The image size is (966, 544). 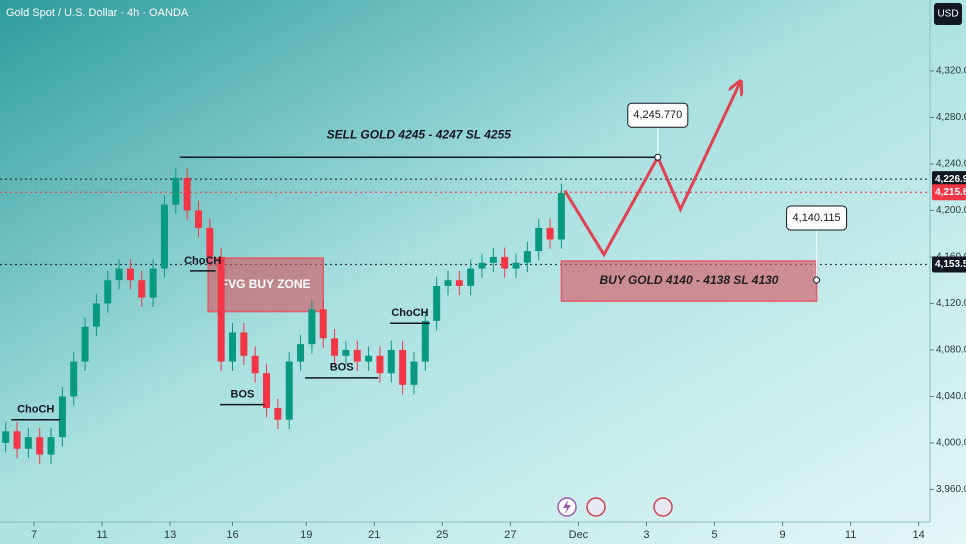 What do you see at coordinates (951, 489) in the screenshot?
I see `y-tick-label: 3,960.0` at bounding box center [951, 489].